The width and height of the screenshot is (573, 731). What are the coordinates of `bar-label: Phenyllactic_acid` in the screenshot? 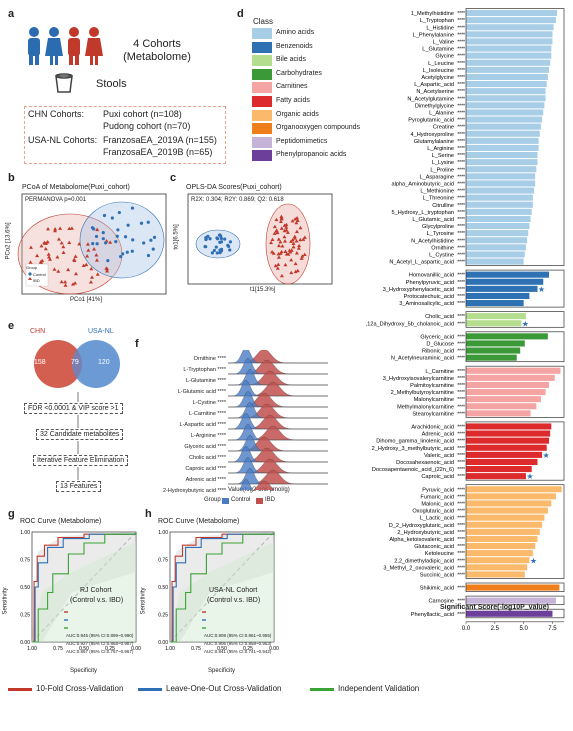 It's located at (432, 615).